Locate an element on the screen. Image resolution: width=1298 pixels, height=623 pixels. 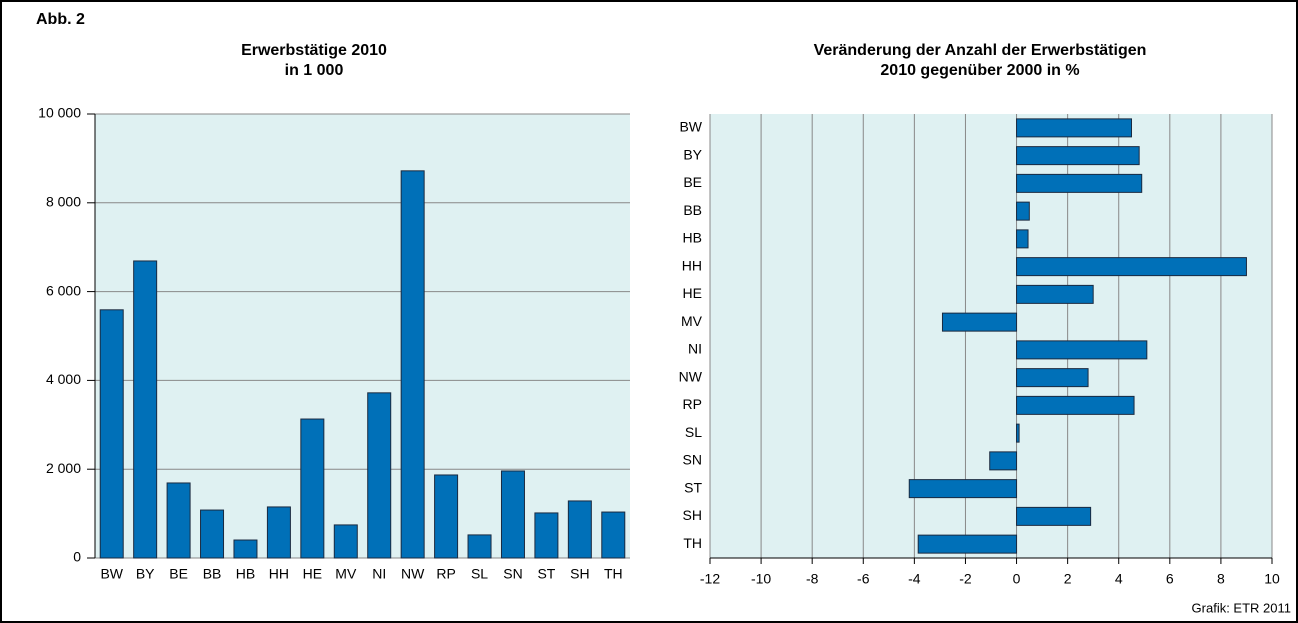
x-tick-label: HE is located at coordinates (312, 574).